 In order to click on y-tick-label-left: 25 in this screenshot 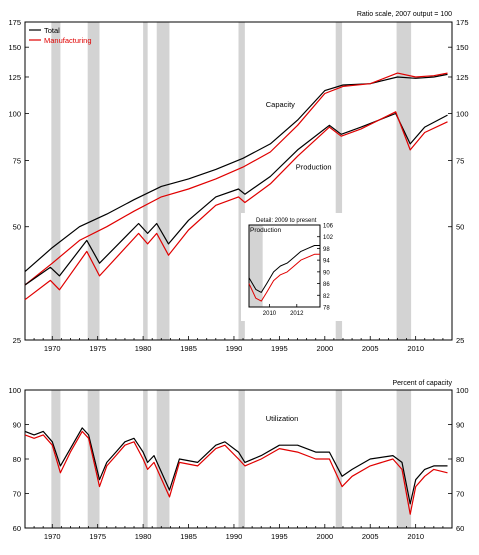, I will do `click(17, 340)`.